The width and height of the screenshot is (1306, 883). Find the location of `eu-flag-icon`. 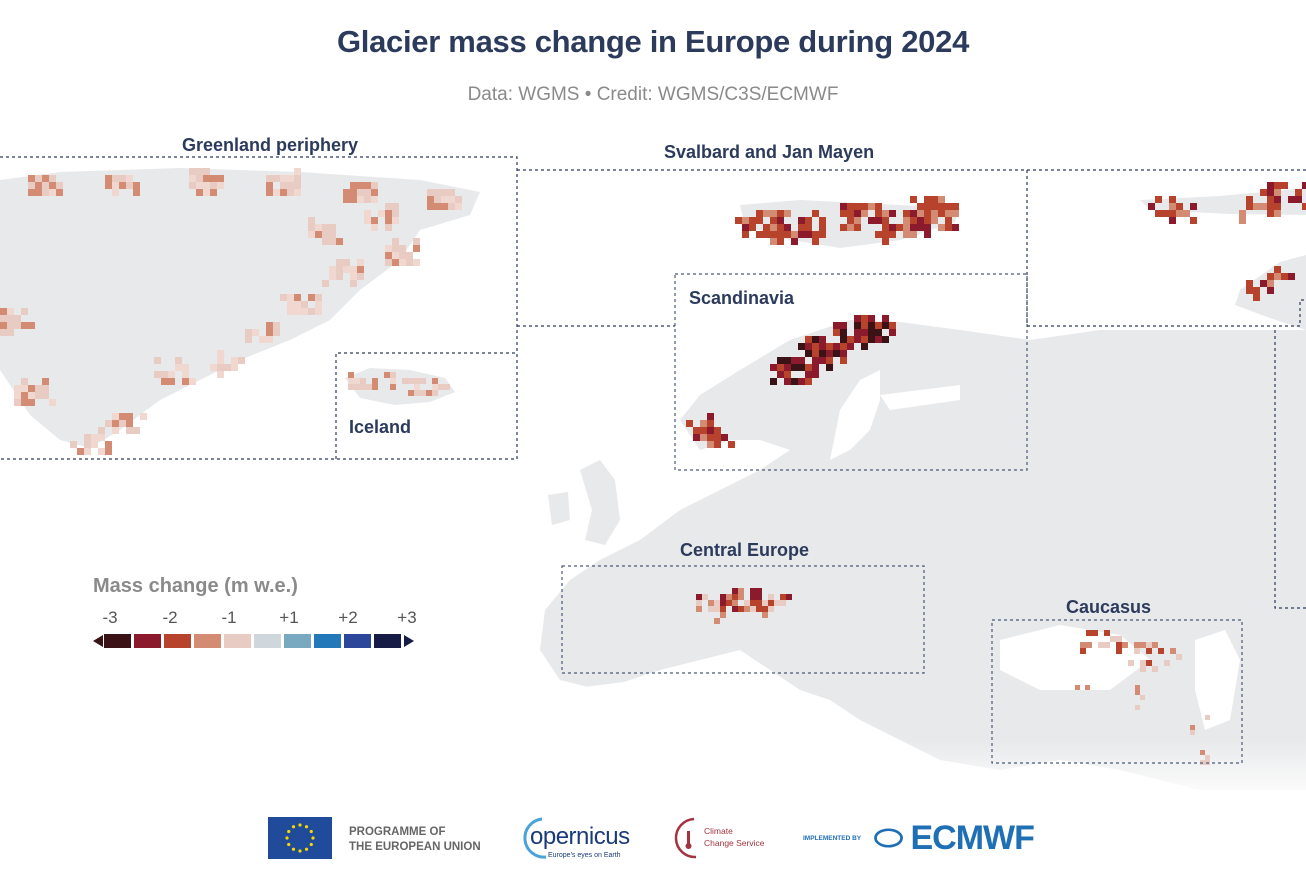

eu-flag-icon is located at coordinates (300, 838).